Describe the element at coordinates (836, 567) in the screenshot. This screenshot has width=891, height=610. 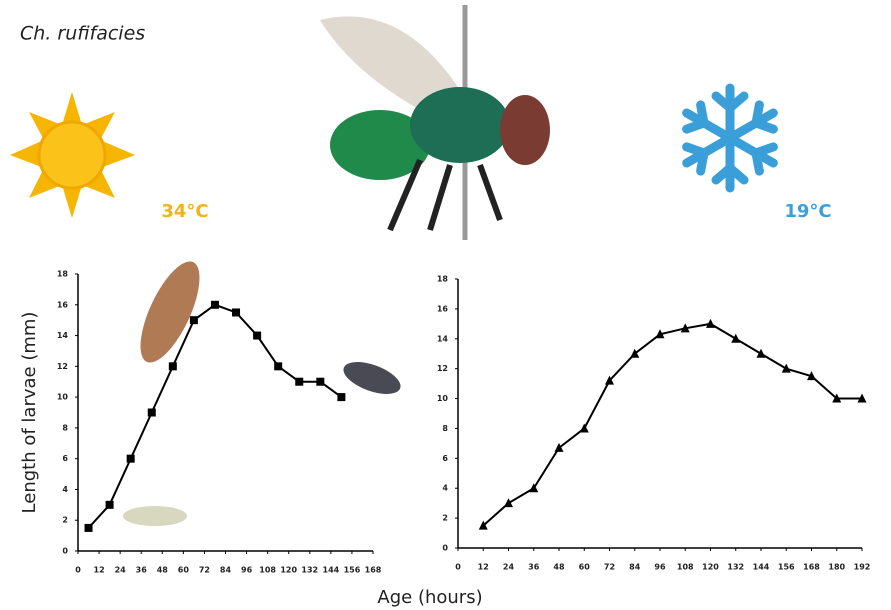
I see `x-tick-label: 180` at that location.